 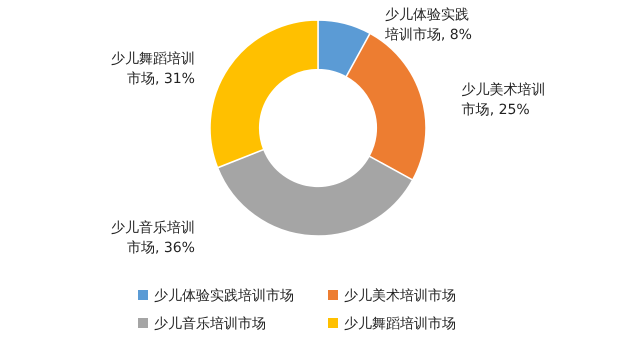 What do you see at coordinates (152, 238) in the screenshot?
I see `data-label: 少儿音乐培训市场, 36%` at bounding box center [152, 238].